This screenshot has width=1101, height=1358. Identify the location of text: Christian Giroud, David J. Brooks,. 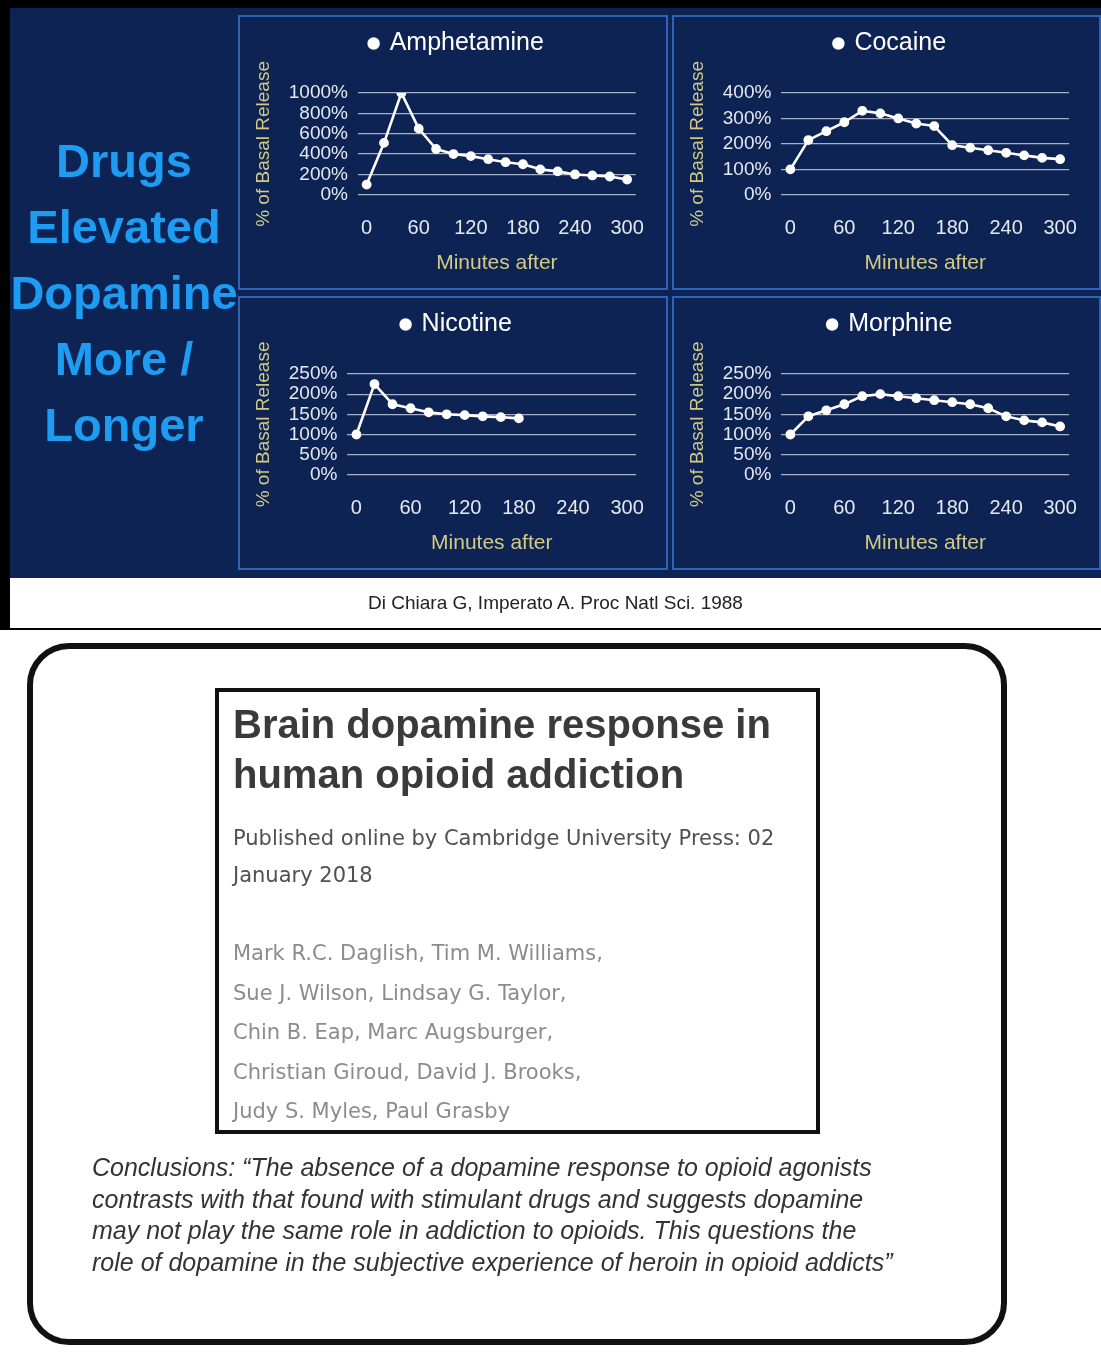
(407, 1071).